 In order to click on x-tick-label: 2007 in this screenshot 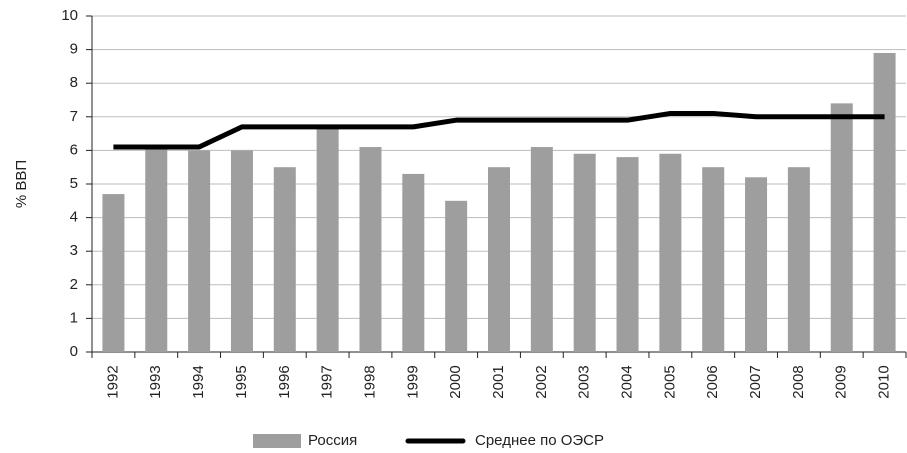, I will do `click(755, 381)`.